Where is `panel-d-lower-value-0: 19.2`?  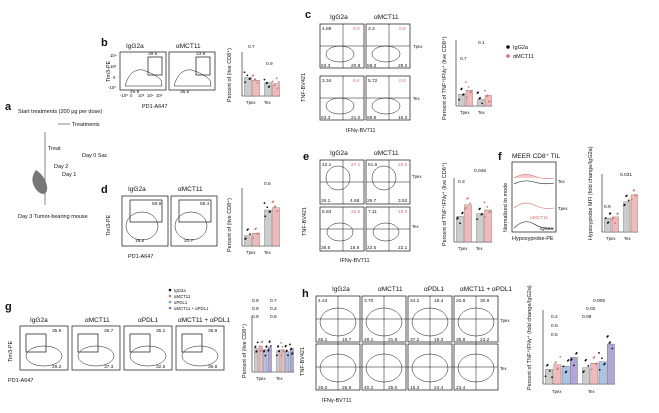
panel-d-lower-value-0: 19.2 is located at coordinates (140, 241).